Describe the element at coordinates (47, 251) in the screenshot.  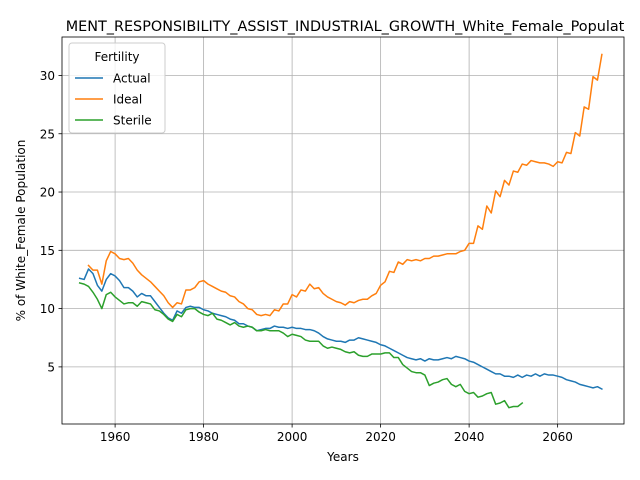
I see `y-tick-label: 15` at that location.